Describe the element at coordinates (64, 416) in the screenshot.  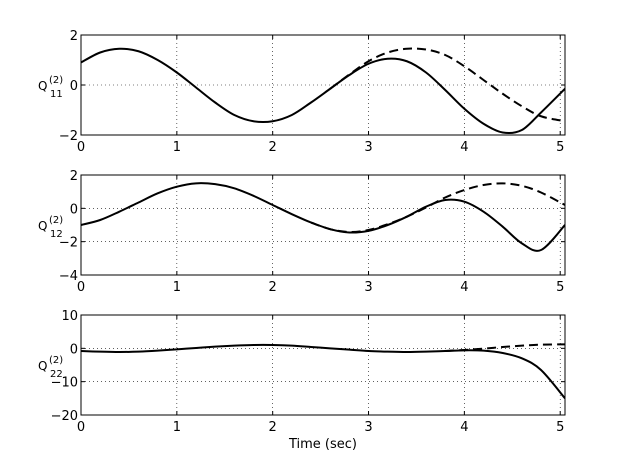
I see `y-tick-label: −20` at that location.